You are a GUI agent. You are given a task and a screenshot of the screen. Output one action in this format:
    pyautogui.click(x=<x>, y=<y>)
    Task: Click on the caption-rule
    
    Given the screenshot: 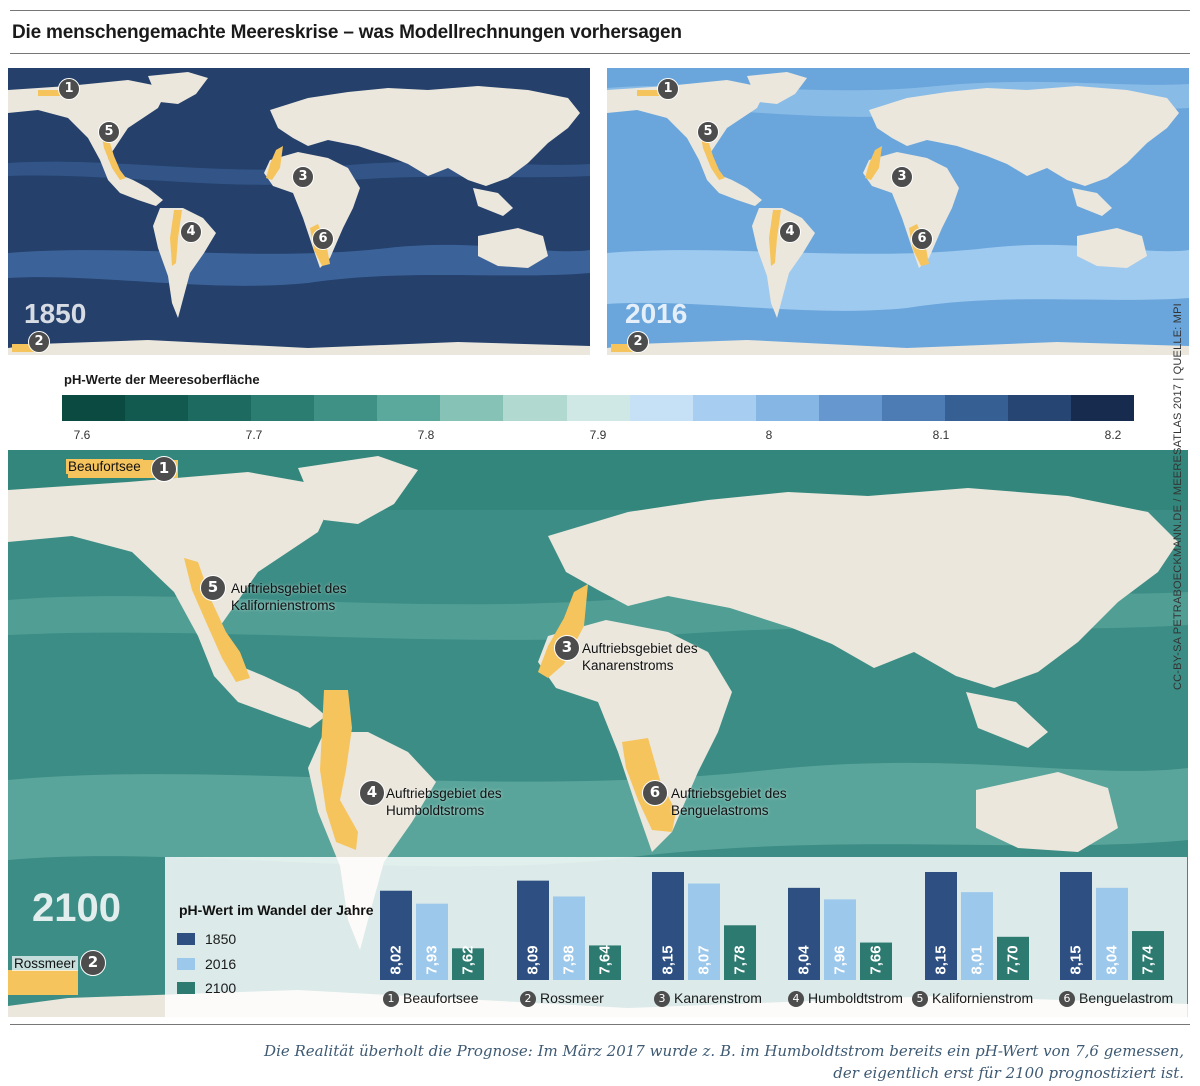 What is the action you would take?
    pyautogui.click(x=600, y=1024)
    